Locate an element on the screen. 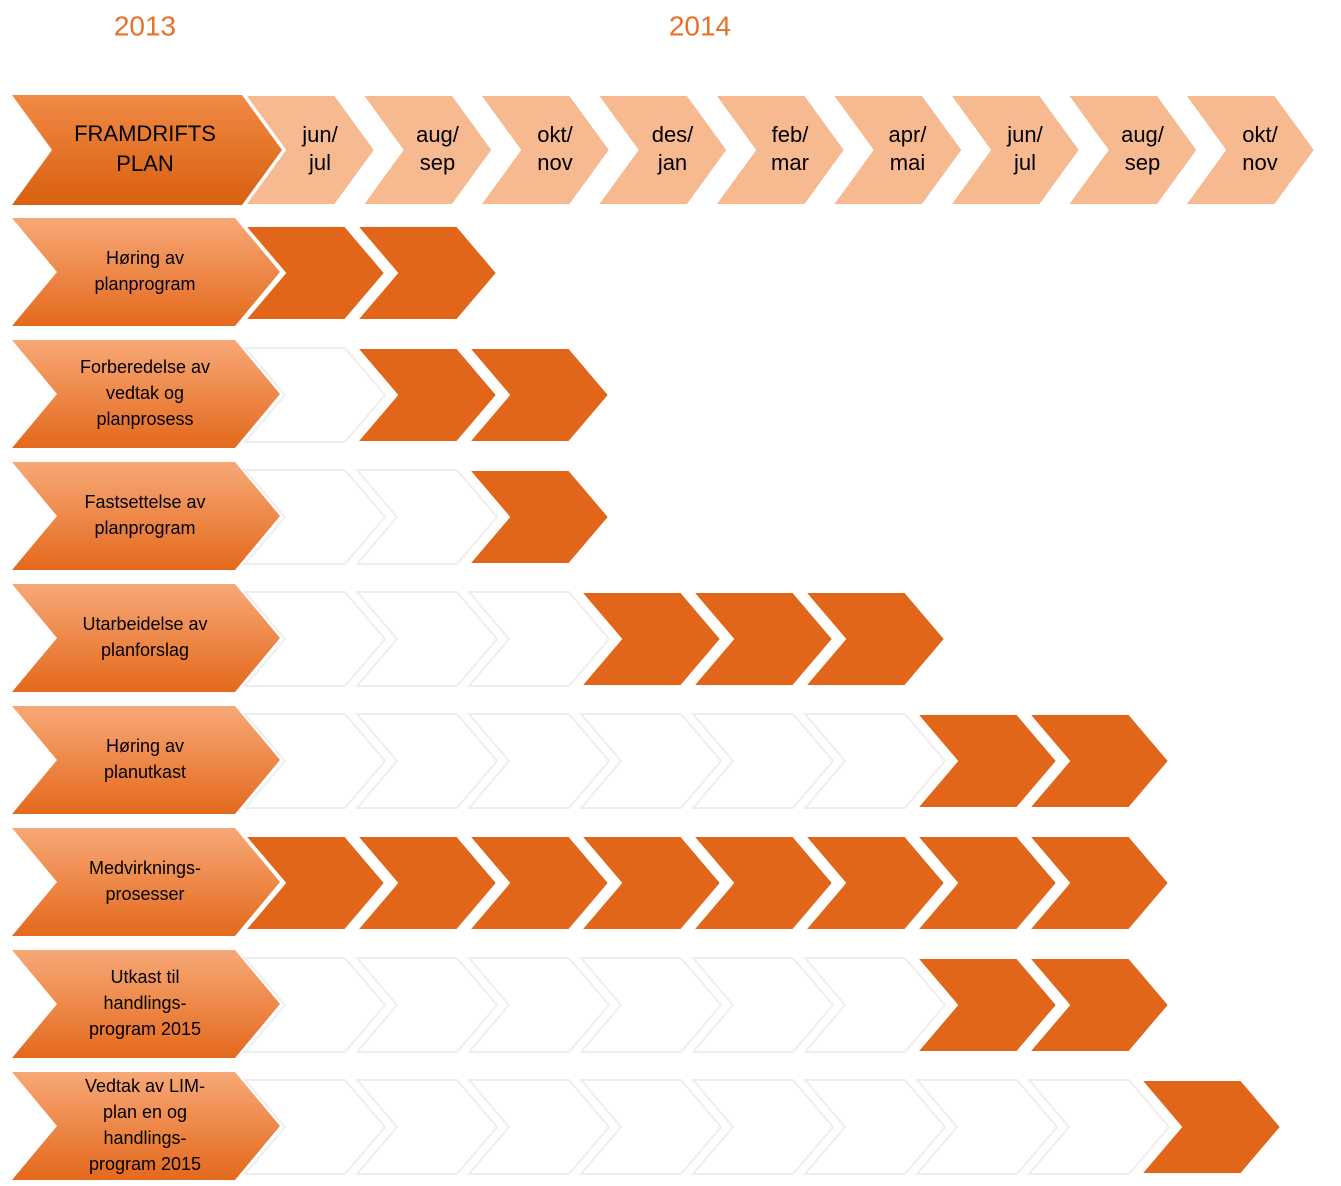 The width and height of the screenshot is (1341, 1186). period-label-line: sep is located at coordinates (437, 162).